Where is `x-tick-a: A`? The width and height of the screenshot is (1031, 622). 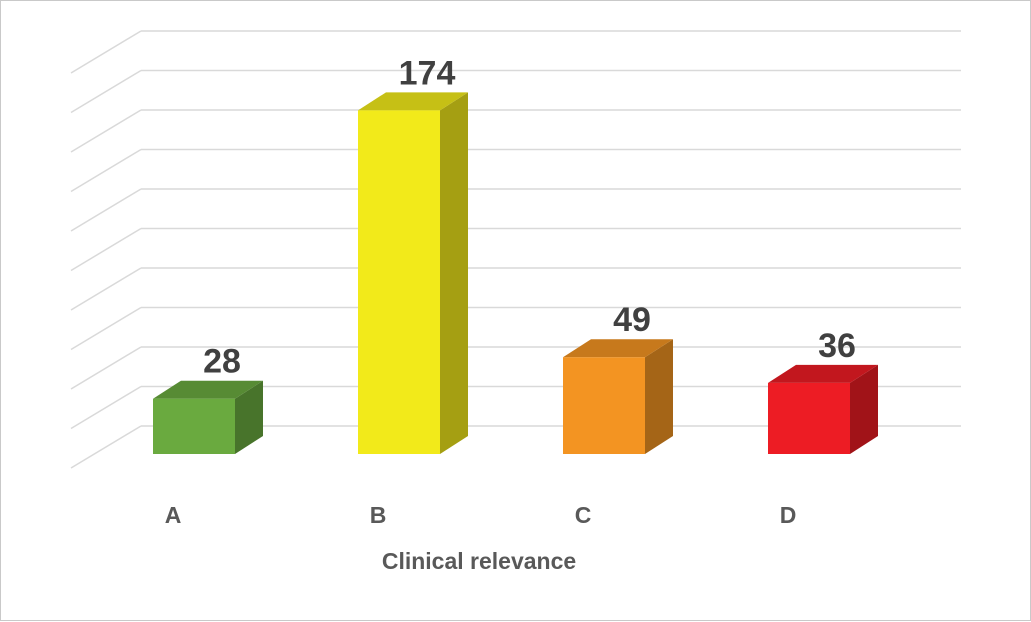
x-tick-a: A is located at coordinates (173, 515).